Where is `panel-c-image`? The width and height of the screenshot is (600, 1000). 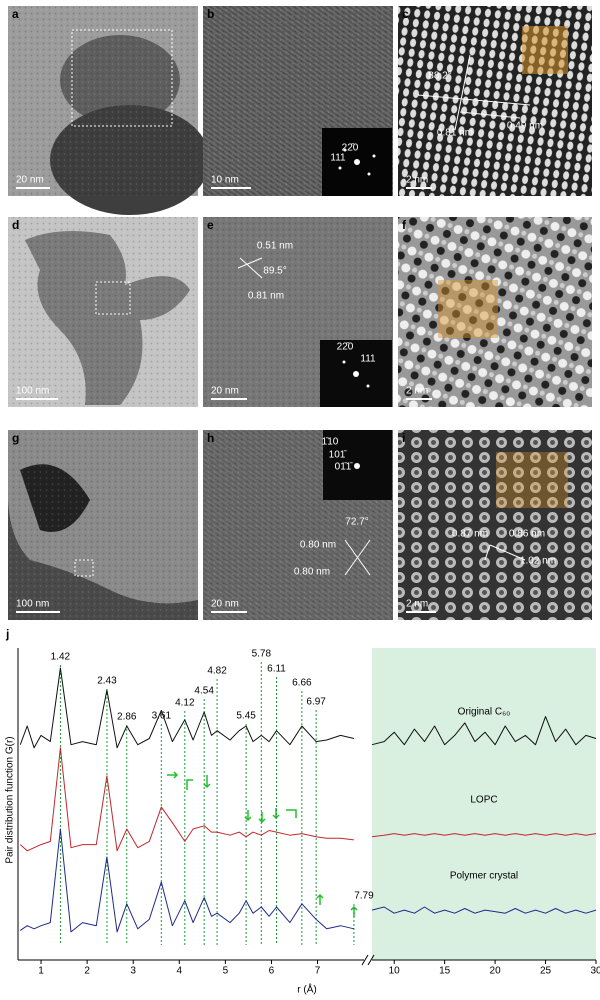
panel-c-image is located at coordinates (495, 101).